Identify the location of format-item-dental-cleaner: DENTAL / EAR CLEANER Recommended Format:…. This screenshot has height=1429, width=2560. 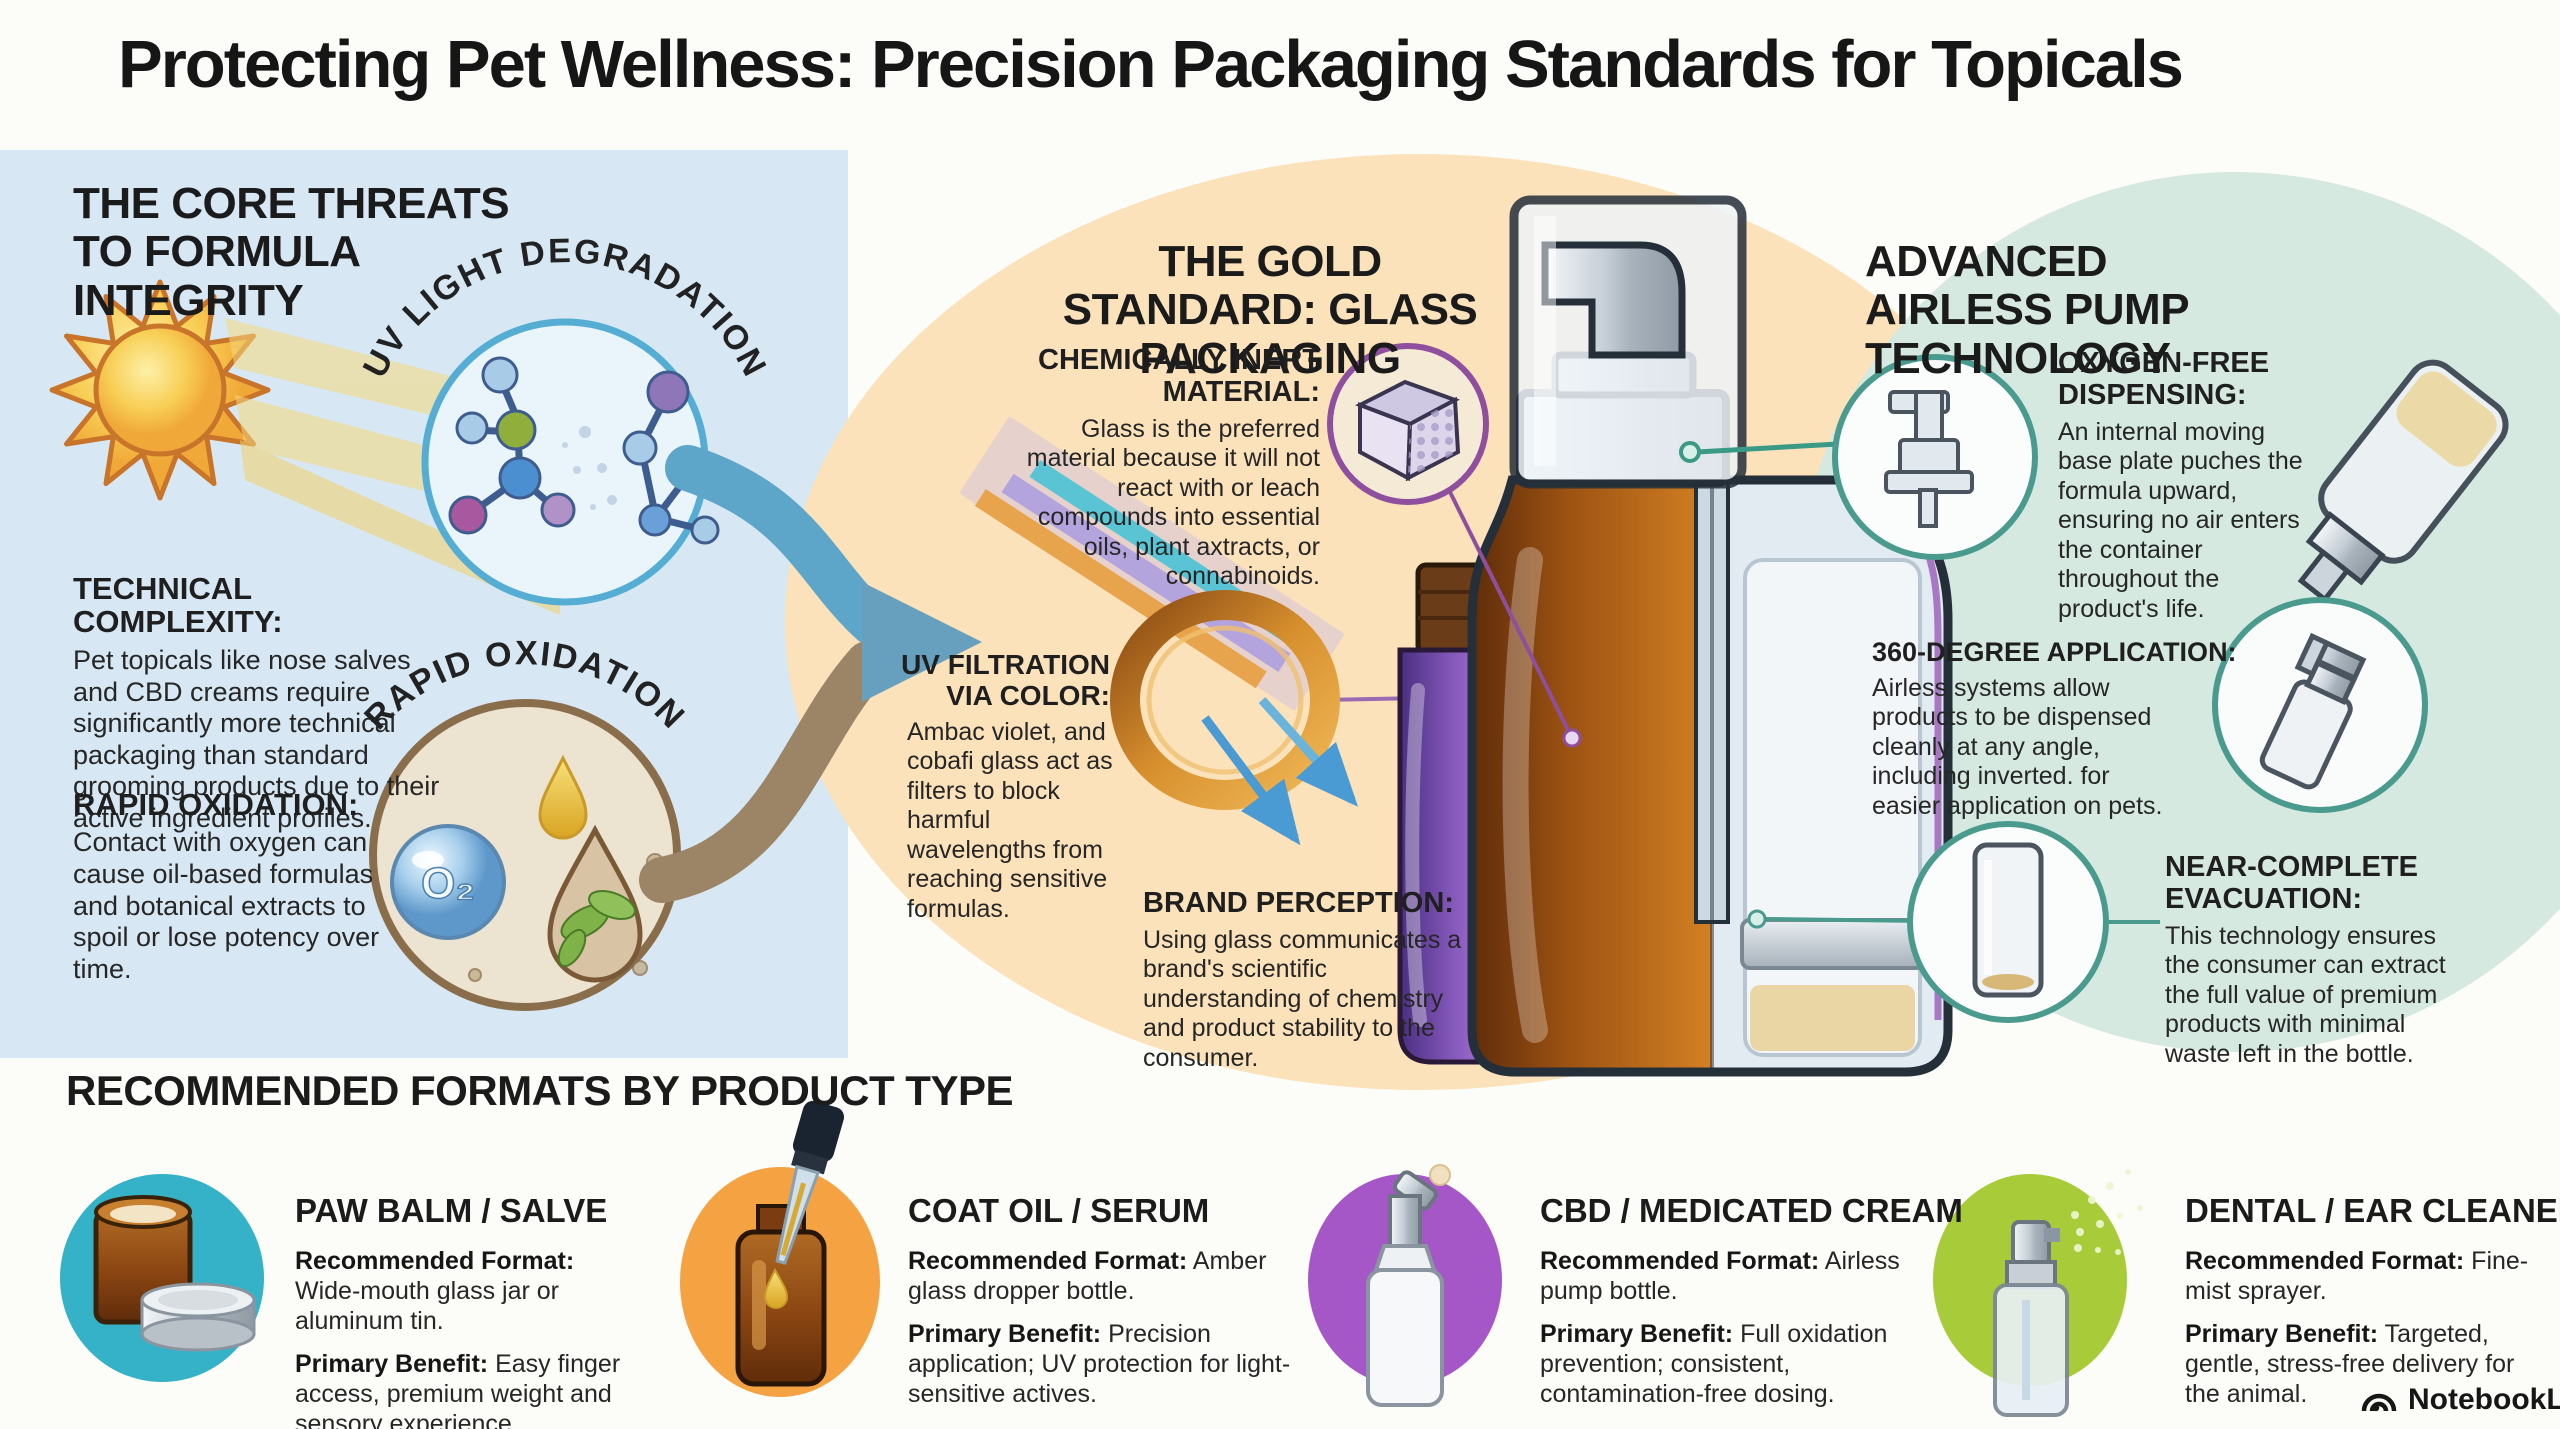
(2372, 1307).